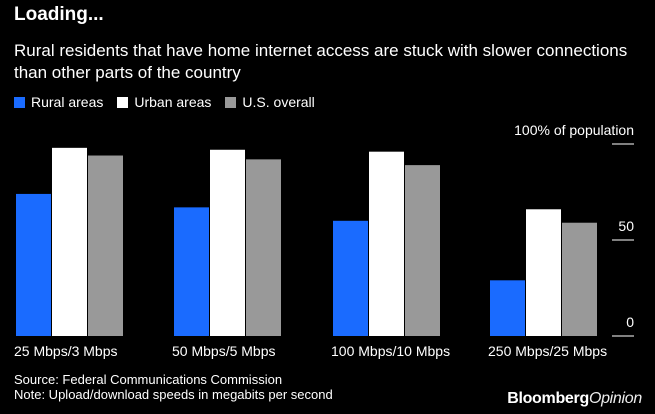  What do you see at coordinates (574, 130) in the screenshot?
I see `y-tick-label-0: 100% of population` at bounding box center [574, 130].